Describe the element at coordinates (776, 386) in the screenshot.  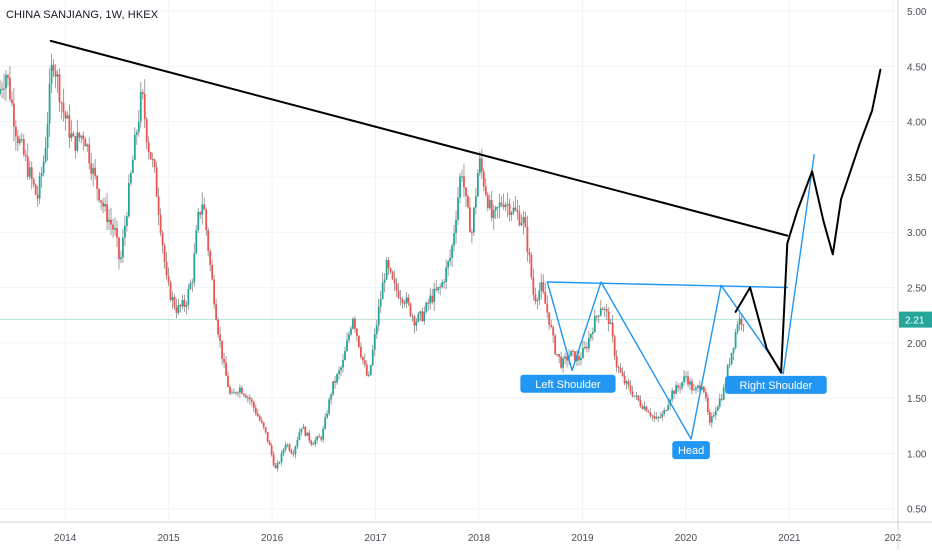
I see `annotation-text: Right Shoulder` at that location.